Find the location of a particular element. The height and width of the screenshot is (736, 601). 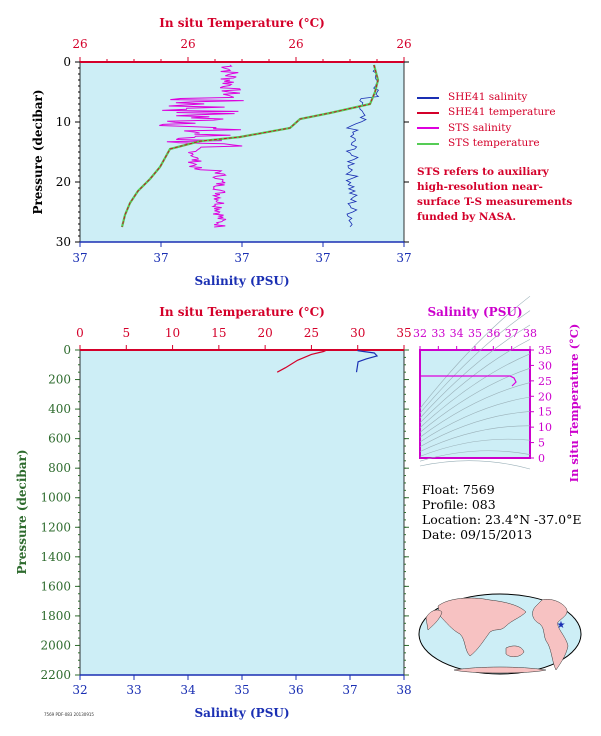

ts-salinity-axis-title: Salinity (PSU) is located at coordinates (474, 312).